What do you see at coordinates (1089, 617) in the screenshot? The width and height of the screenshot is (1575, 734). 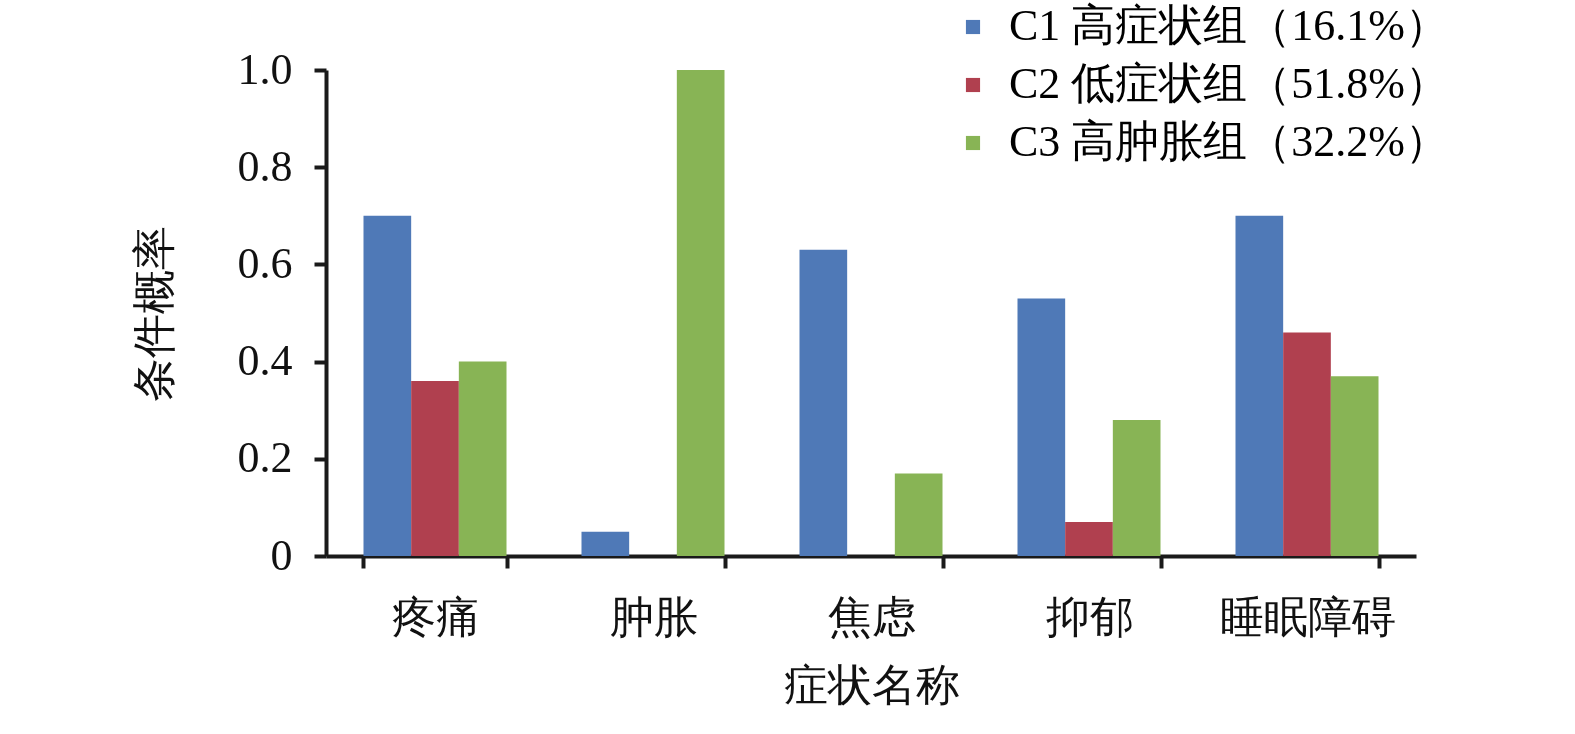 I see `x-tick-label: 抑郁` at bounding box center [1089, 617].